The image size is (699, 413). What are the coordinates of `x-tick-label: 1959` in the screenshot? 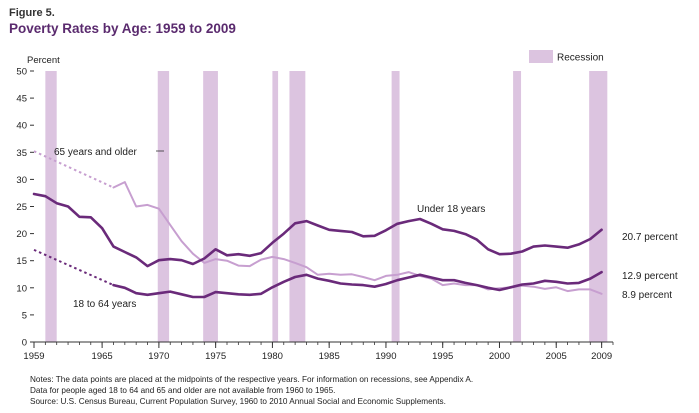 It's located at (33, 356).